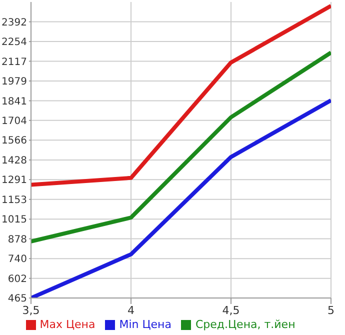 Image resolution: width=345 pixels, height=335 pixels. Describe the element at coordinates (14, 121) in the screenshot. I see `y-tick-label: 1704` at that location.